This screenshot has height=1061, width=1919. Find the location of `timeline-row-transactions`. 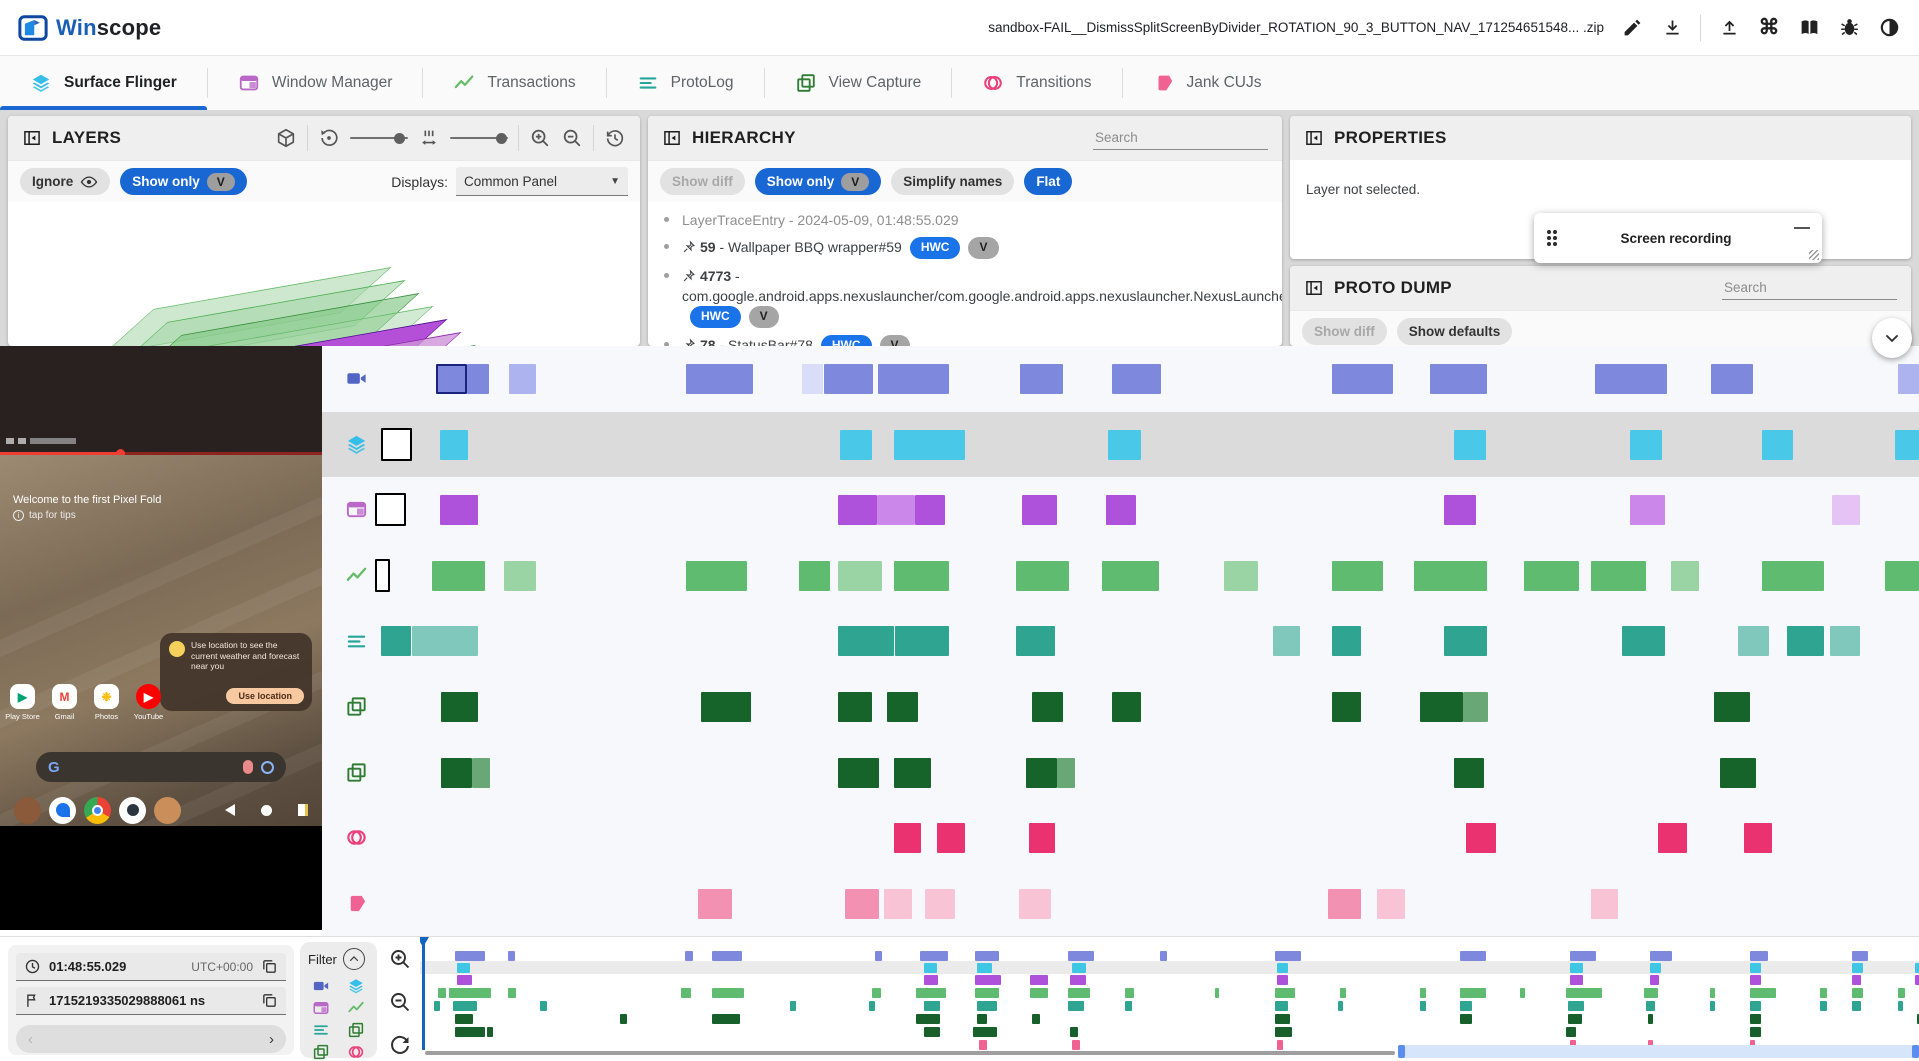

timeline-row-transactions is located at coordinates (1120, 576).